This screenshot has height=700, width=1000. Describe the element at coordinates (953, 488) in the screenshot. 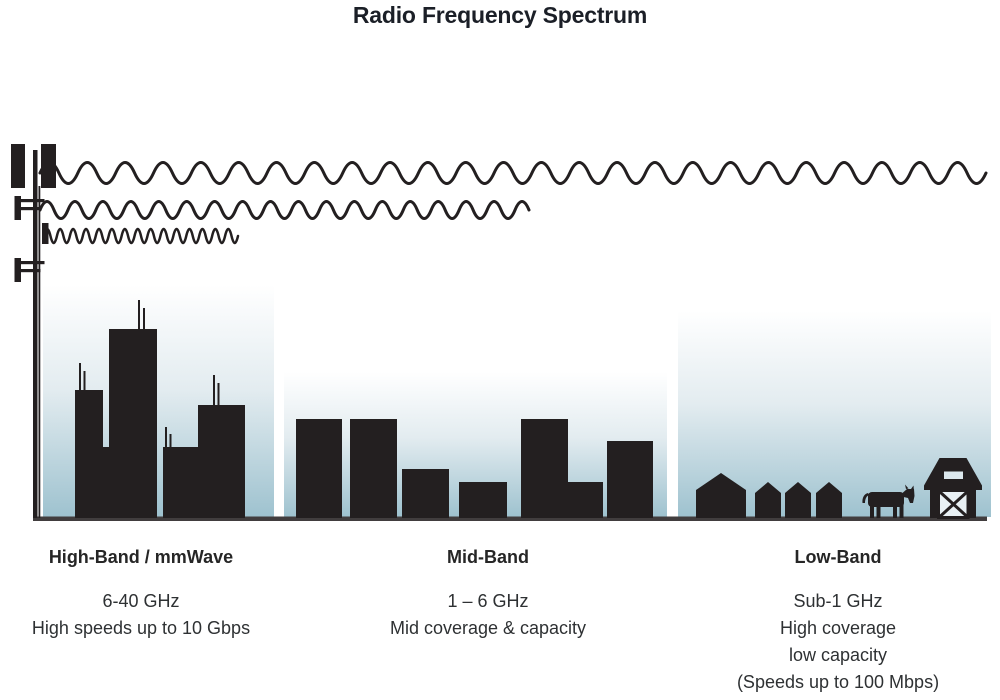

I see `barn-icon` at that location.